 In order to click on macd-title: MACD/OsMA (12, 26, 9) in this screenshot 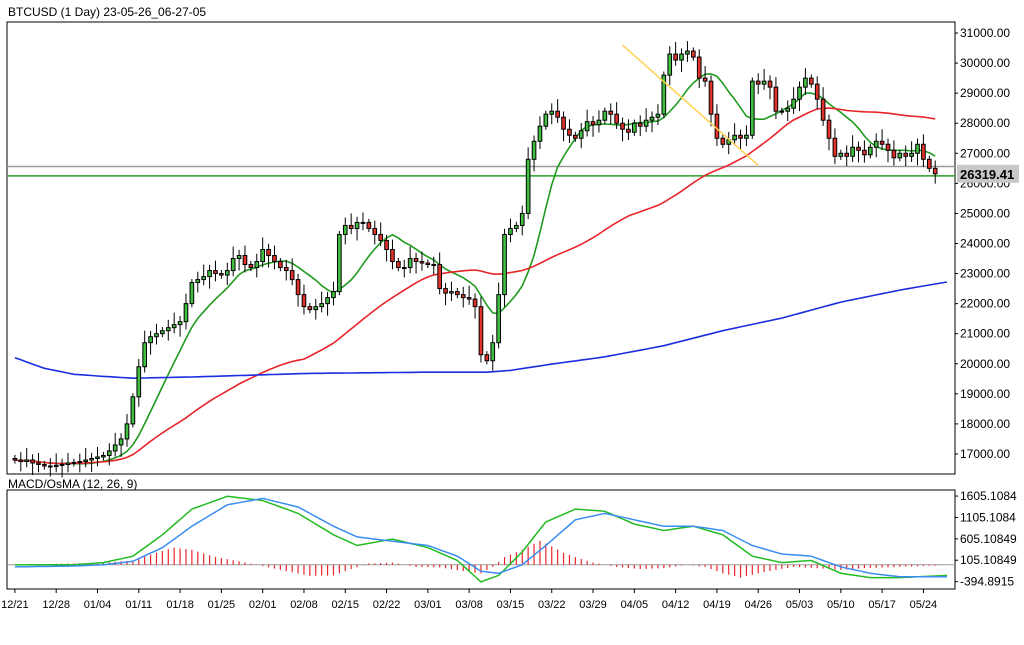, I will do `click(72, 484)`.